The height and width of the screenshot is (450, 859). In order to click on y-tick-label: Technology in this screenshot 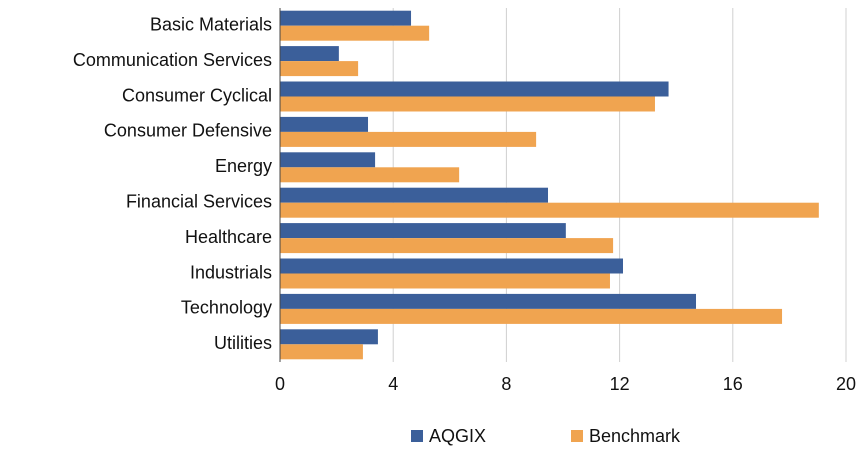, I will do `click(226, 308)`.